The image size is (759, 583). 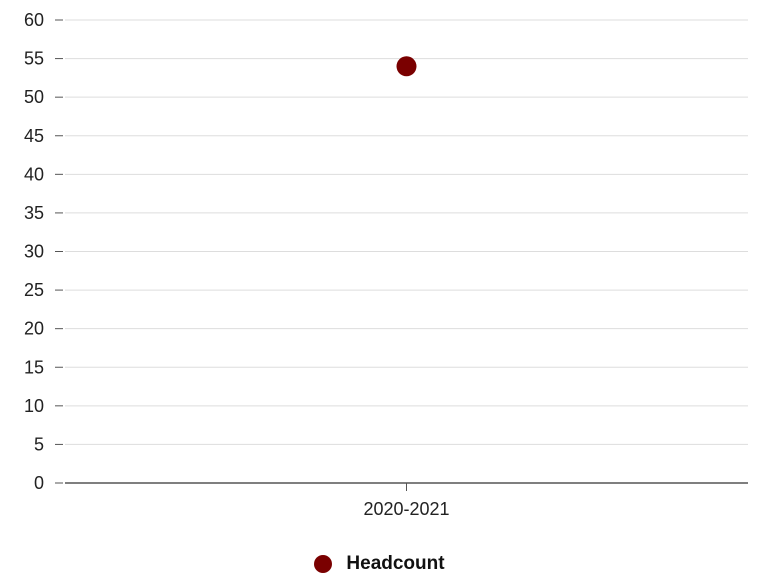 I want to click on y-tick-label: 15, so click(x=34, y=367).